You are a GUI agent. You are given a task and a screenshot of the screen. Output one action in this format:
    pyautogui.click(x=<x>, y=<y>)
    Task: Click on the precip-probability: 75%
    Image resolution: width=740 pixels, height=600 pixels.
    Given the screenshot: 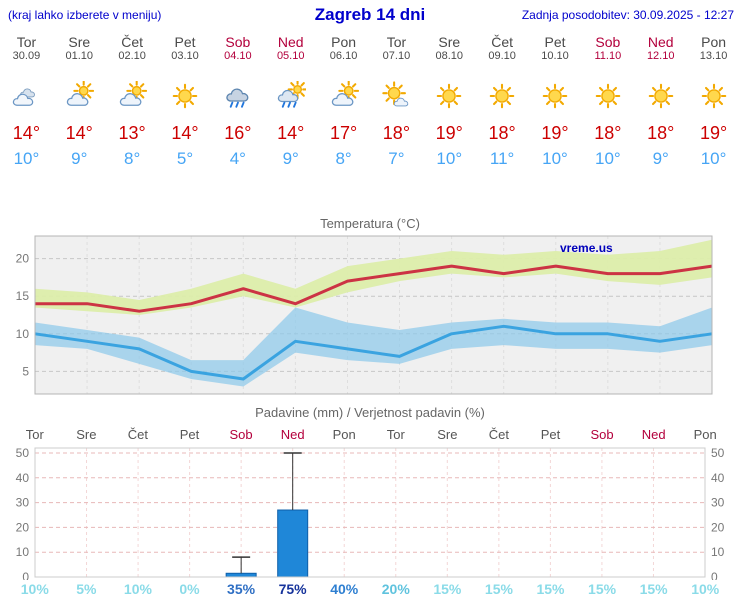 What is the action you would take?
    pyautogui.click(x=292, y=589)
    